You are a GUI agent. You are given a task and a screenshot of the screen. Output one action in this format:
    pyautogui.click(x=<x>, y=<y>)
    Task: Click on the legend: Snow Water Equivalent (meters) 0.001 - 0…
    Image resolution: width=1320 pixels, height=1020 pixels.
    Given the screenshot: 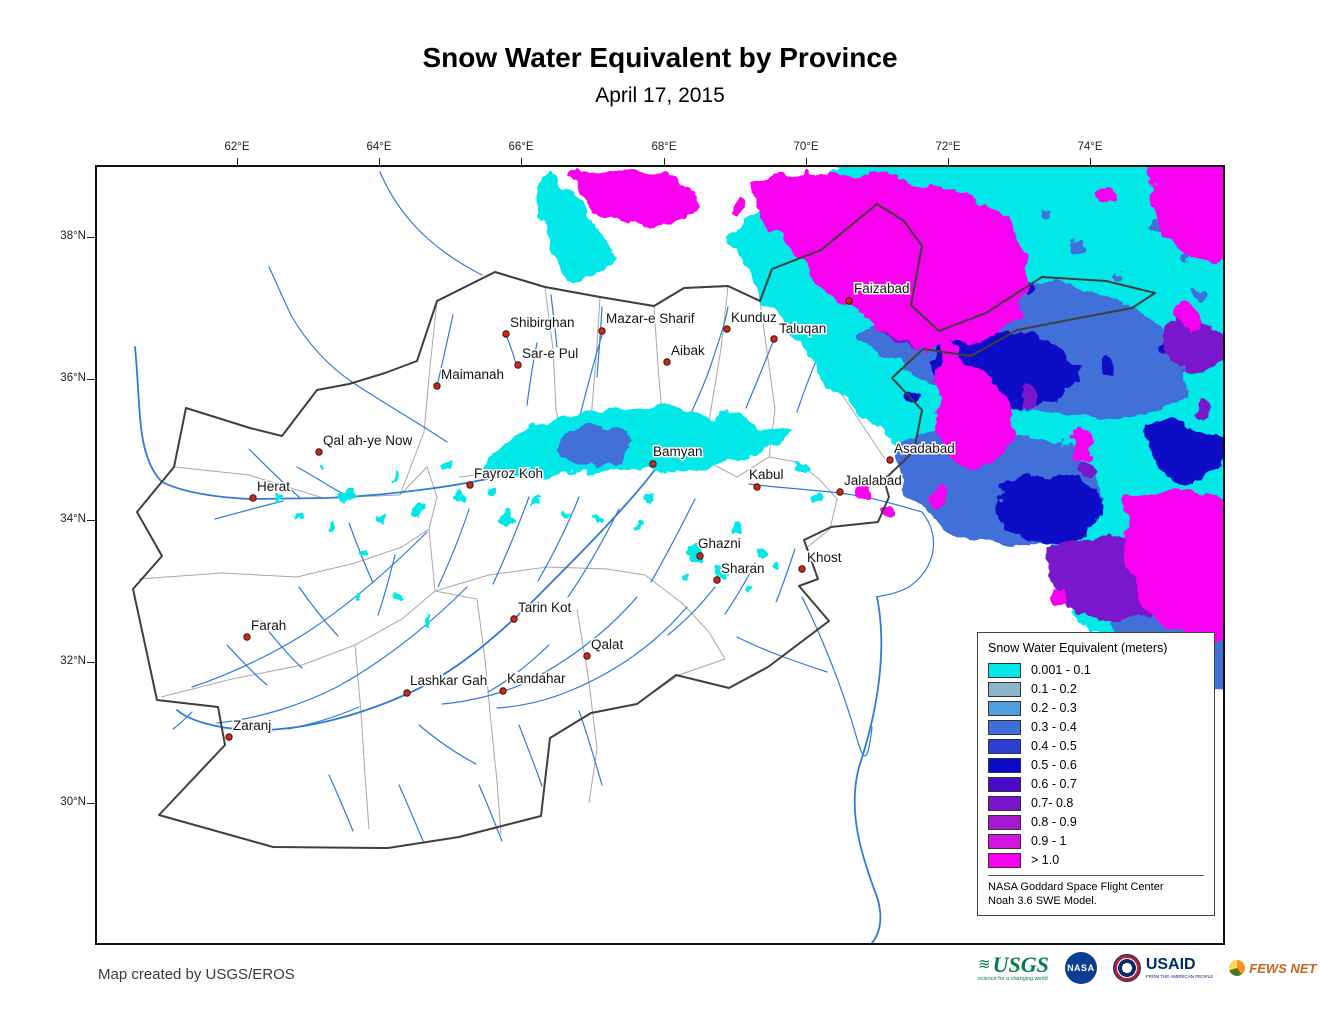 What is the action you would take?
    pyautogui.click(x=1096, y=774)
    